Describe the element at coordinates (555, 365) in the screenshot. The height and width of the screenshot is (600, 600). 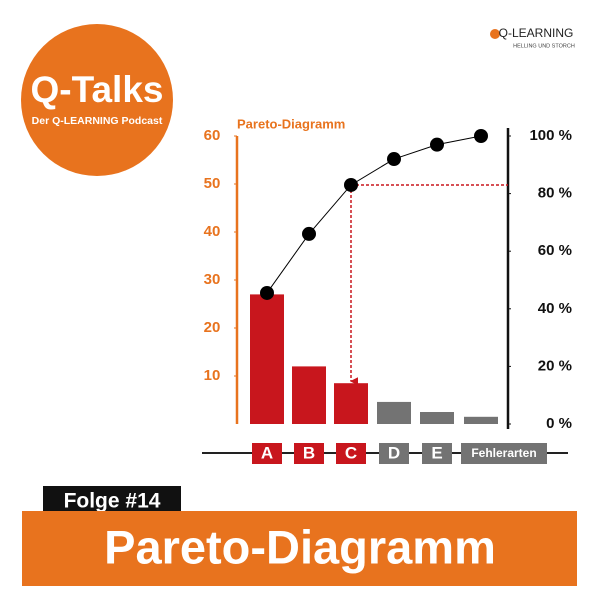
I see `y2-tick-label: 20 %` at that location.